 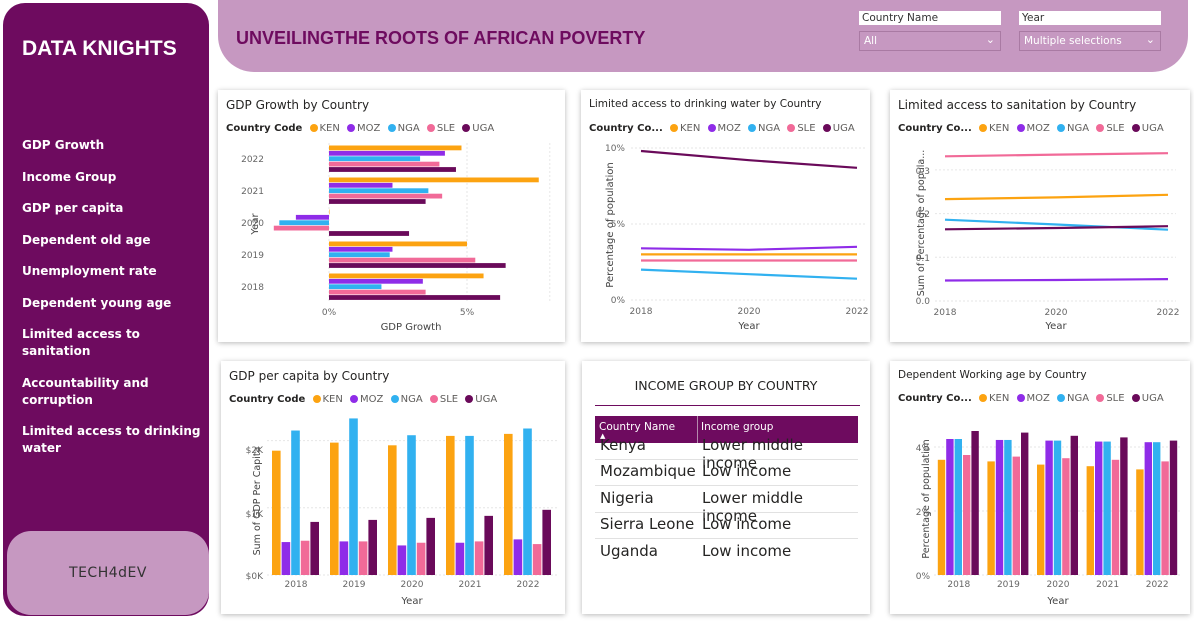 I want to click on bar-nga-2021, so click(x=1107, y=508).